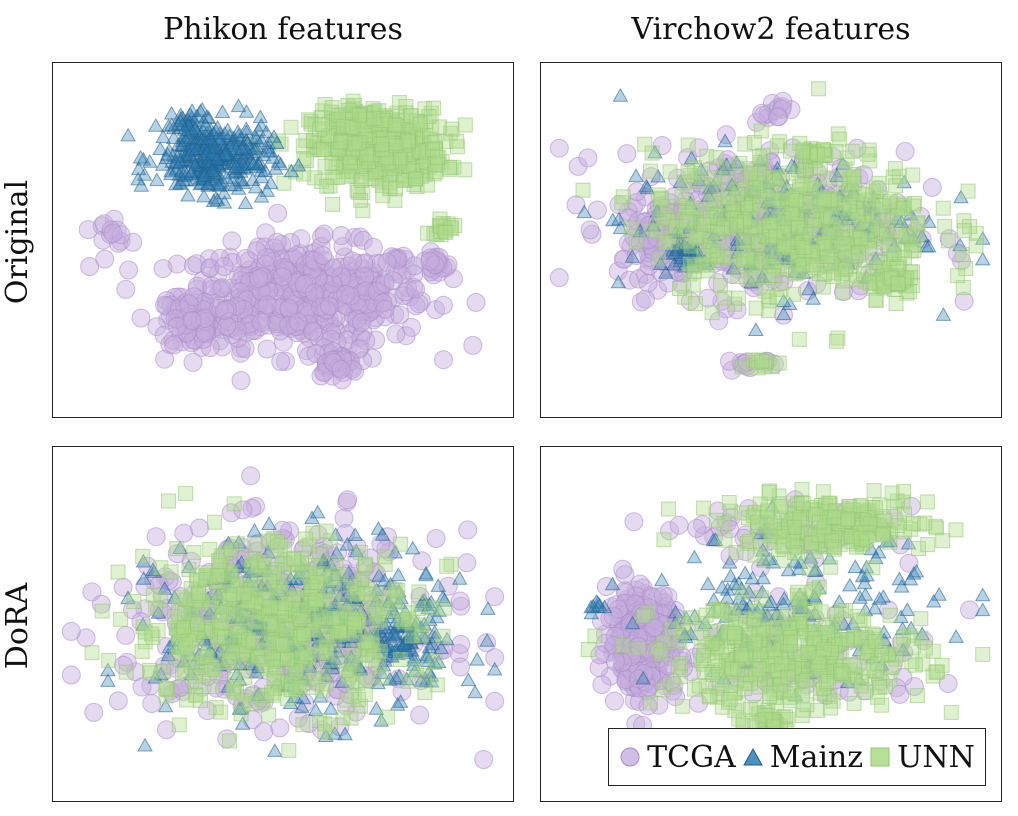  I want to click on column-title-phikon: Phikon features, so click(283, 29).